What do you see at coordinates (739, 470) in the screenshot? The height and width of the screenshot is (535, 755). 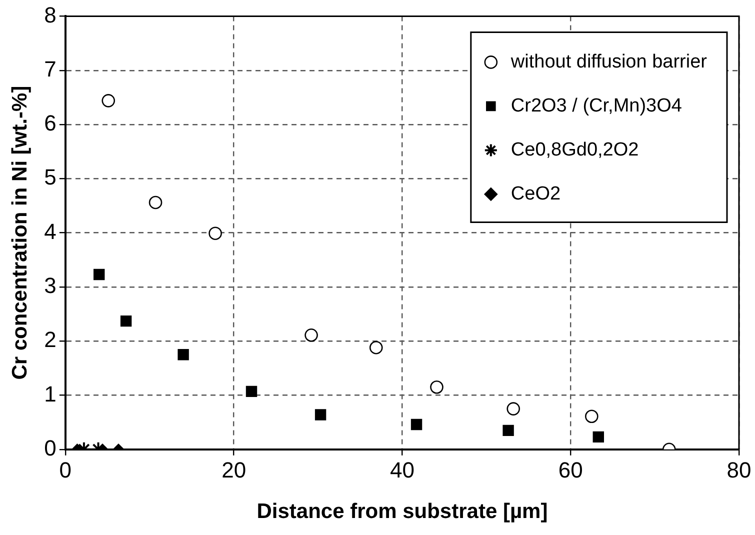 I see `x-tick-label: 80` at bounding box center [739, 470].